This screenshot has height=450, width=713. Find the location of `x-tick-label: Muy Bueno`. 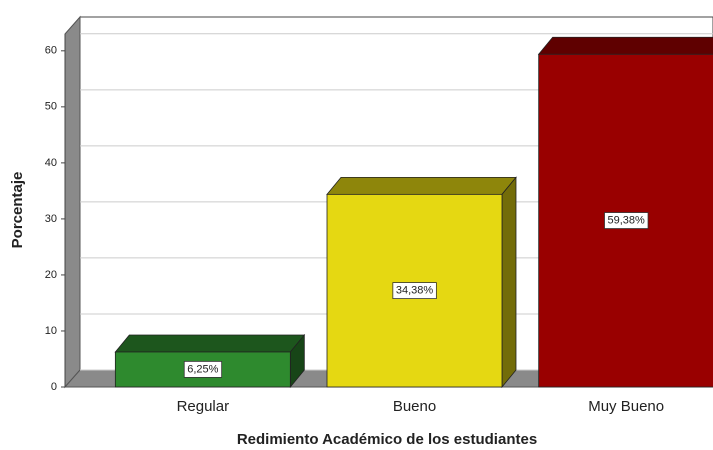

x-tick-label: Muy Bueno is located at coordinates (626, 406).